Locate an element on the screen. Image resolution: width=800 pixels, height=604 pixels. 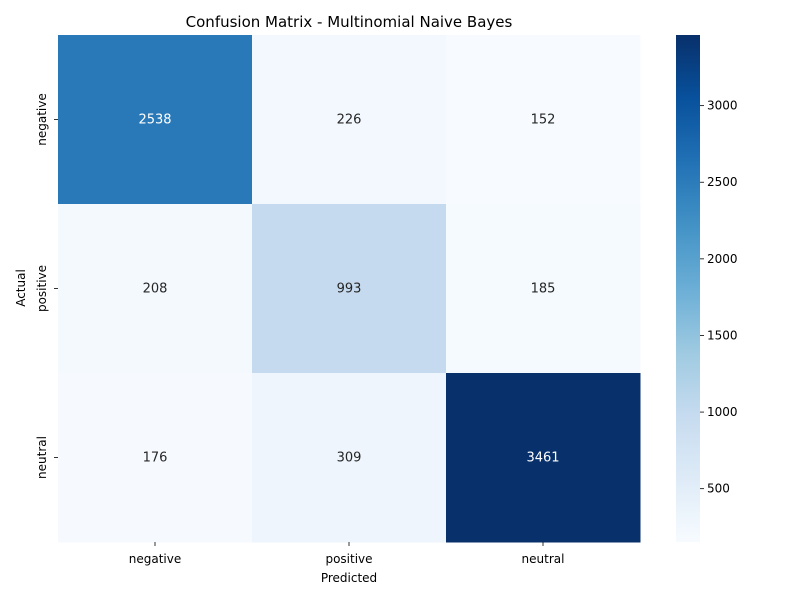
y-tick-label-0: negative is located at coordinates (42, 119).